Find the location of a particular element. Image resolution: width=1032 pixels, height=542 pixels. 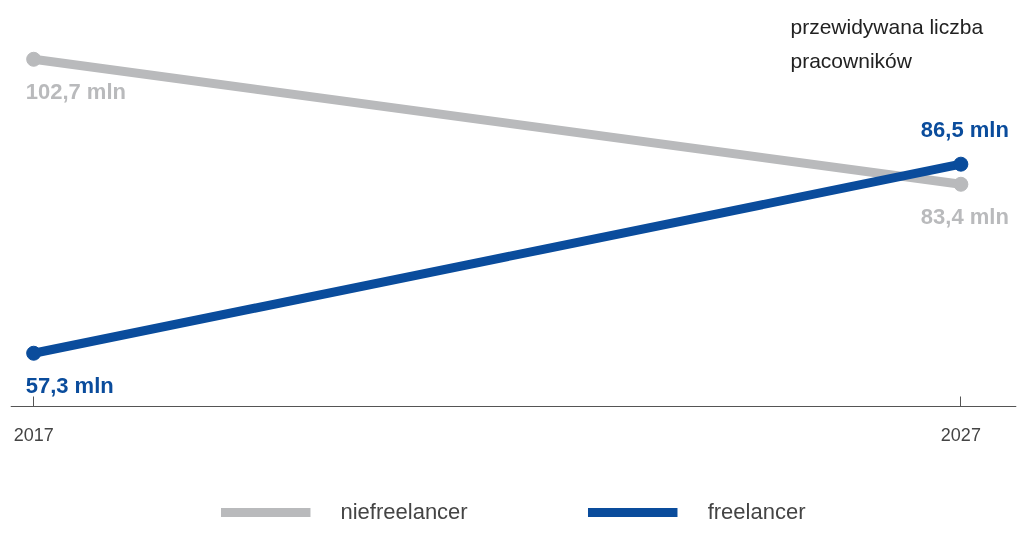

legend-label: niefreelancer is located at coordinates (404, 512).